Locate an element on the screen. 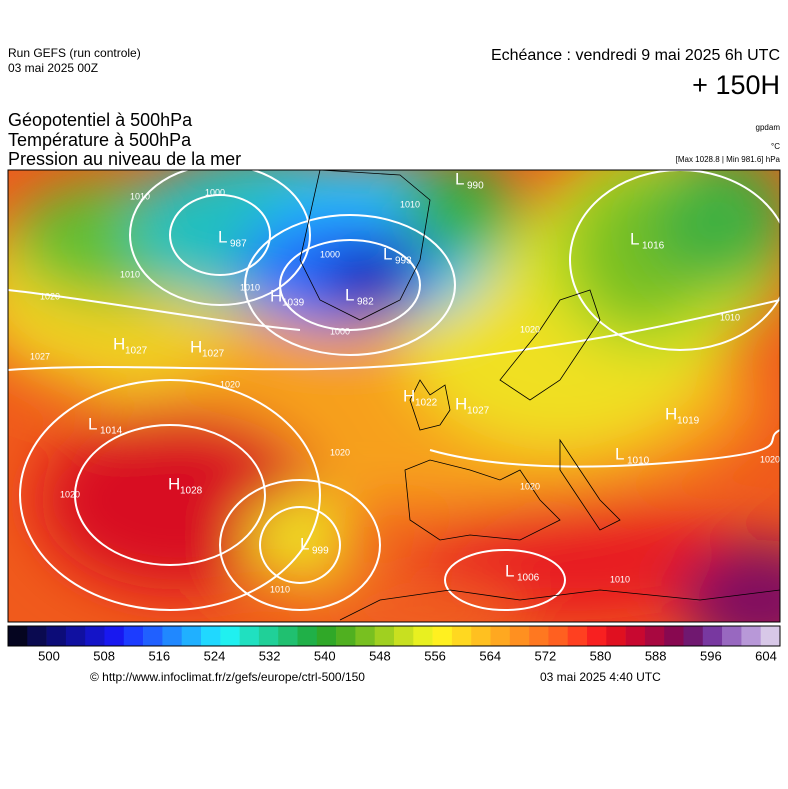 This screenshot has height=789, width=788. lead-time: + 150H is located at coordinates (736, 85).